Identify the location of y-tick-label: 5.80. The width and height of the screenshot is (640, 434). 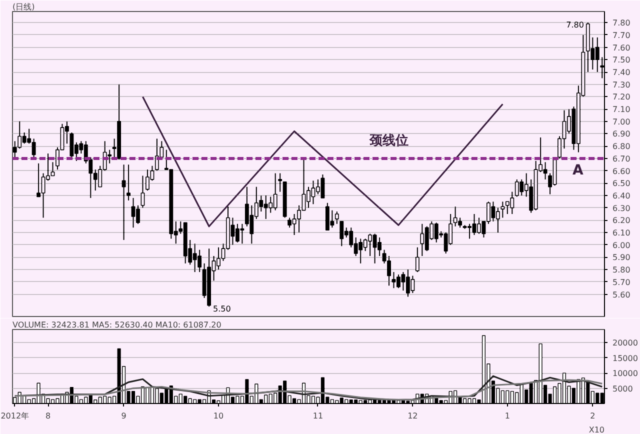
(621, 270).